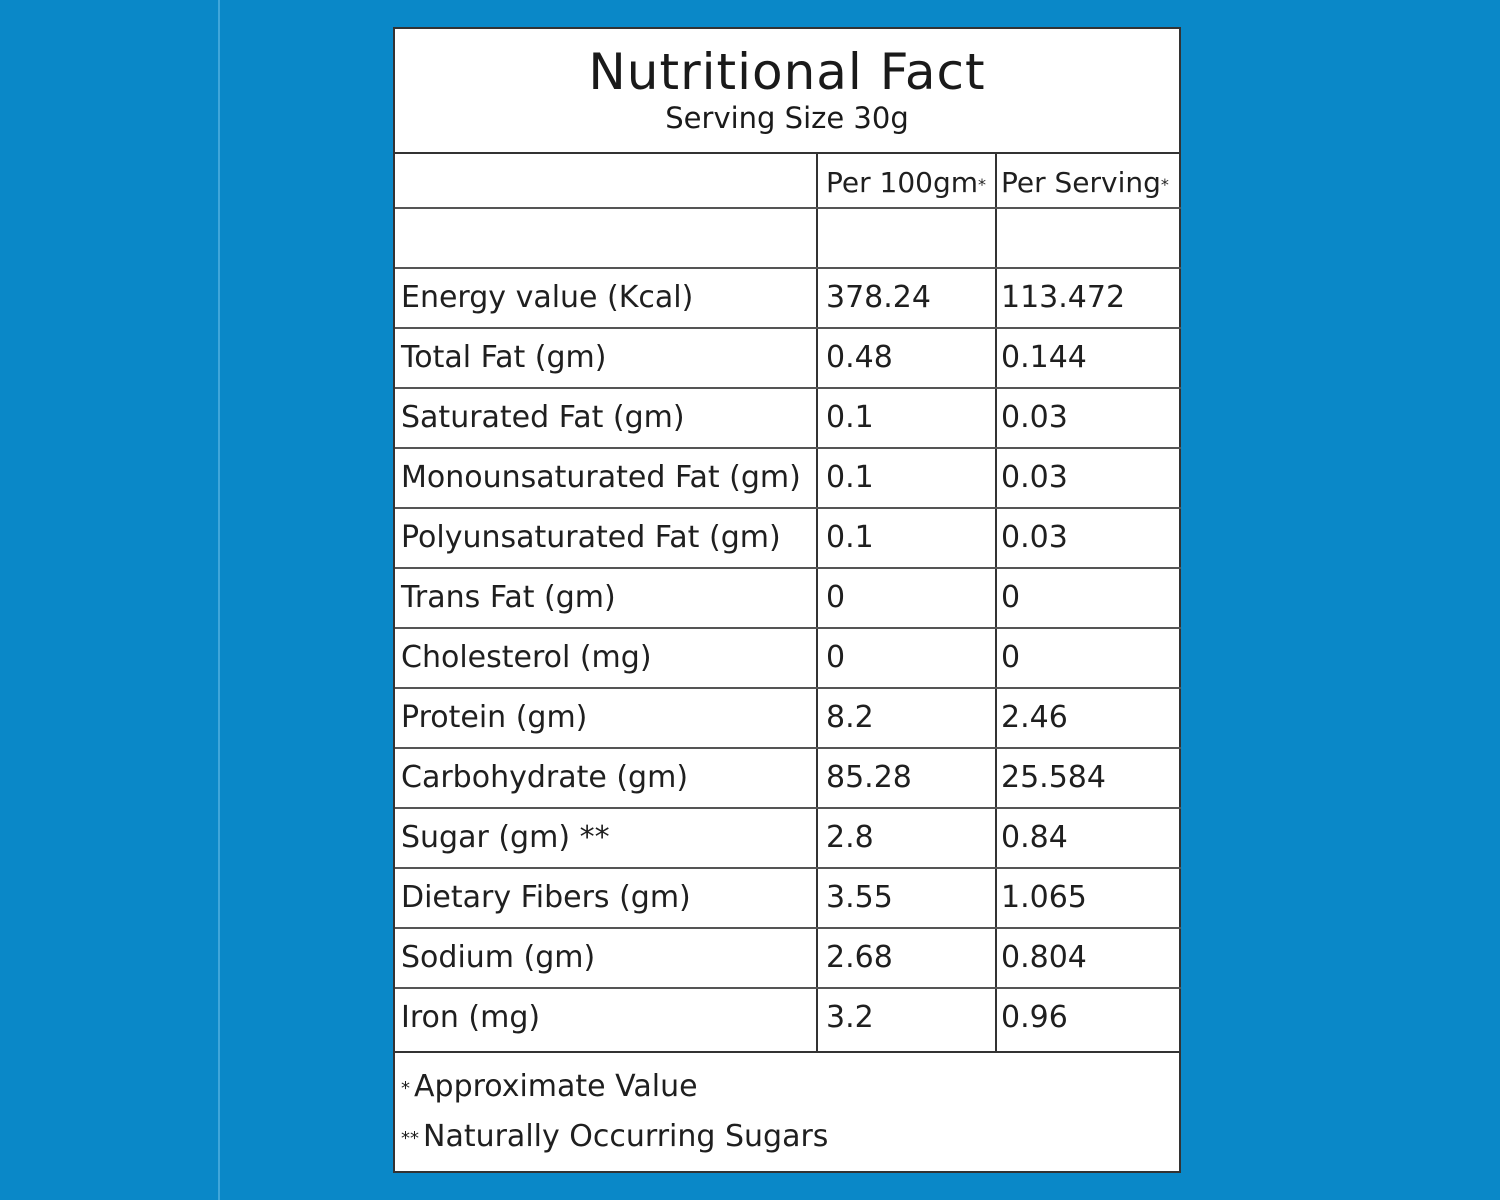 This screenshot has height=1200, width=1500. I want to click on table-row: Protein (gm) 8.2 2.46, so click(788, 718).